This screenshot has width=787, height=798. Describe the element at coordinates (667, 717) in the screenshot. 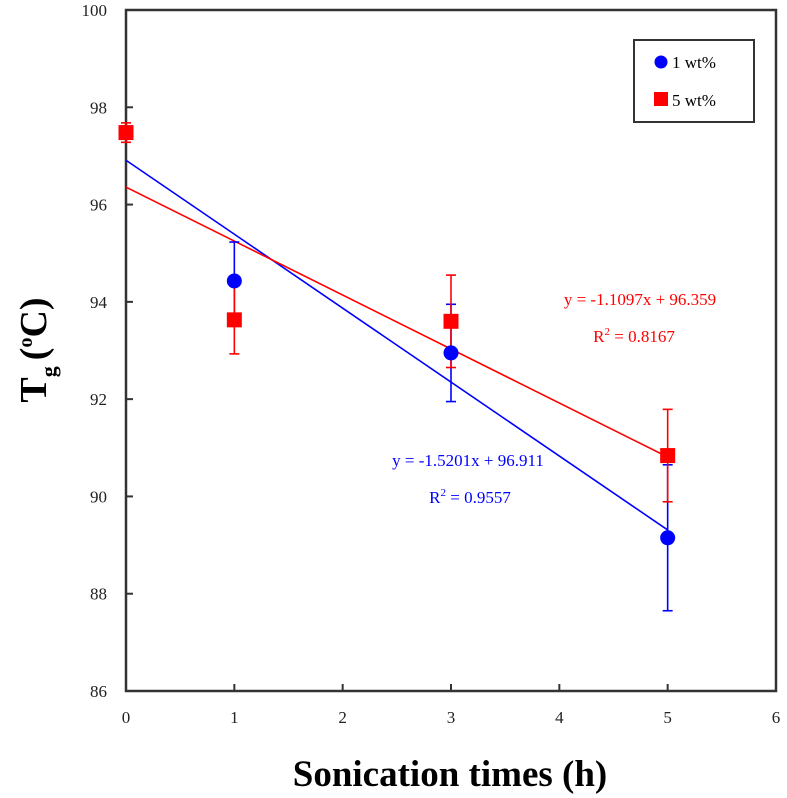

I see `x-tick-label: 5` at that location.